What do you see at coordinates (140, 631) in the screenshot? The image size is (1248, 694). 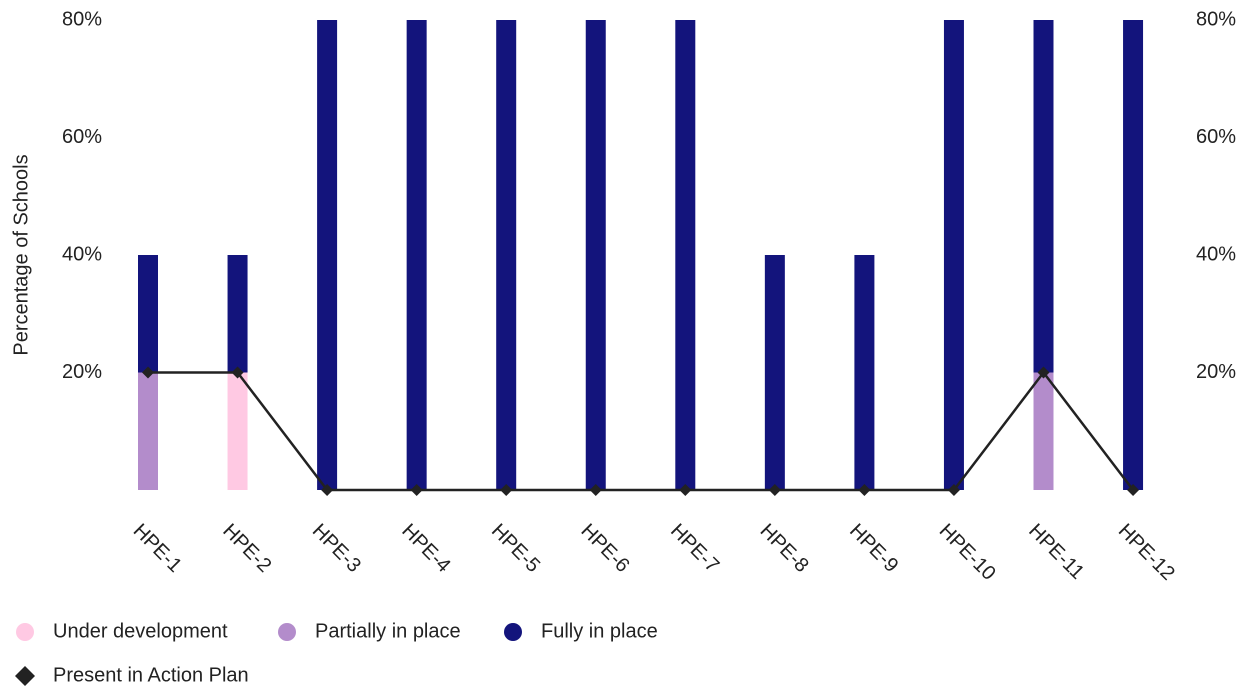 I see `legend-label: Under development` at bounding box center [140, 631].